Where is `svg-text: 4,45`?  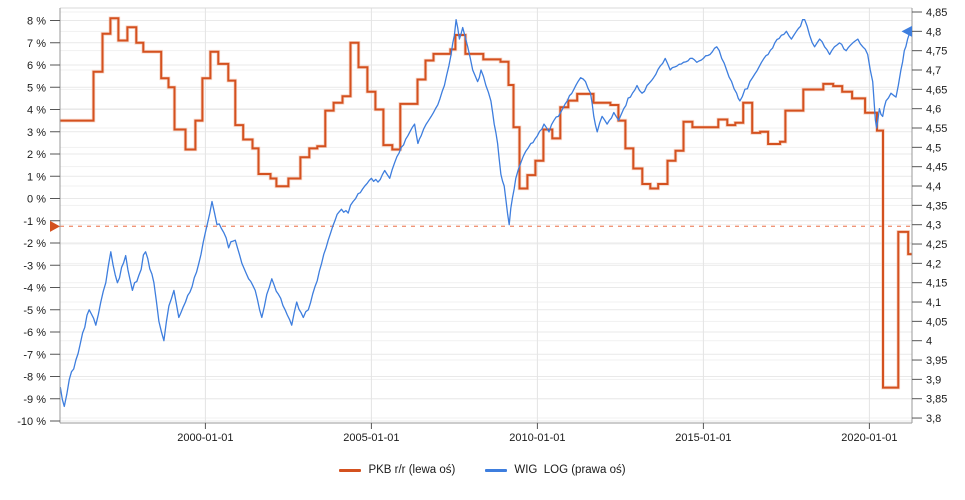 svg-text: 4,45 is located at coordinates (936, 168).